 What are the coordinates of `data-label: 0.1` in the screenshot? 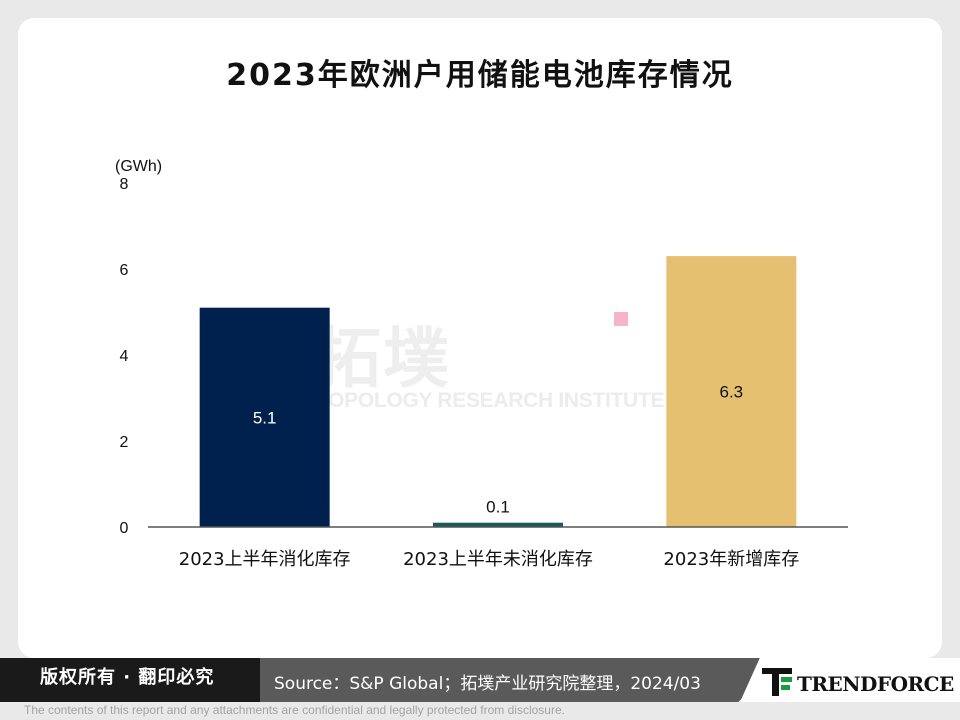 It's located at (498, 507).